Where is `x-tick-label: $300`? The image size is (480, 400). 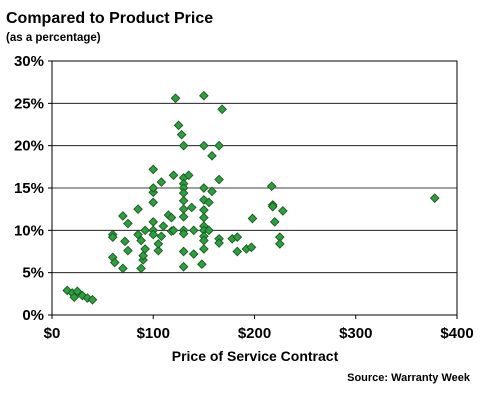 x-tick-label: $300 is located at coordinates (355, 333).